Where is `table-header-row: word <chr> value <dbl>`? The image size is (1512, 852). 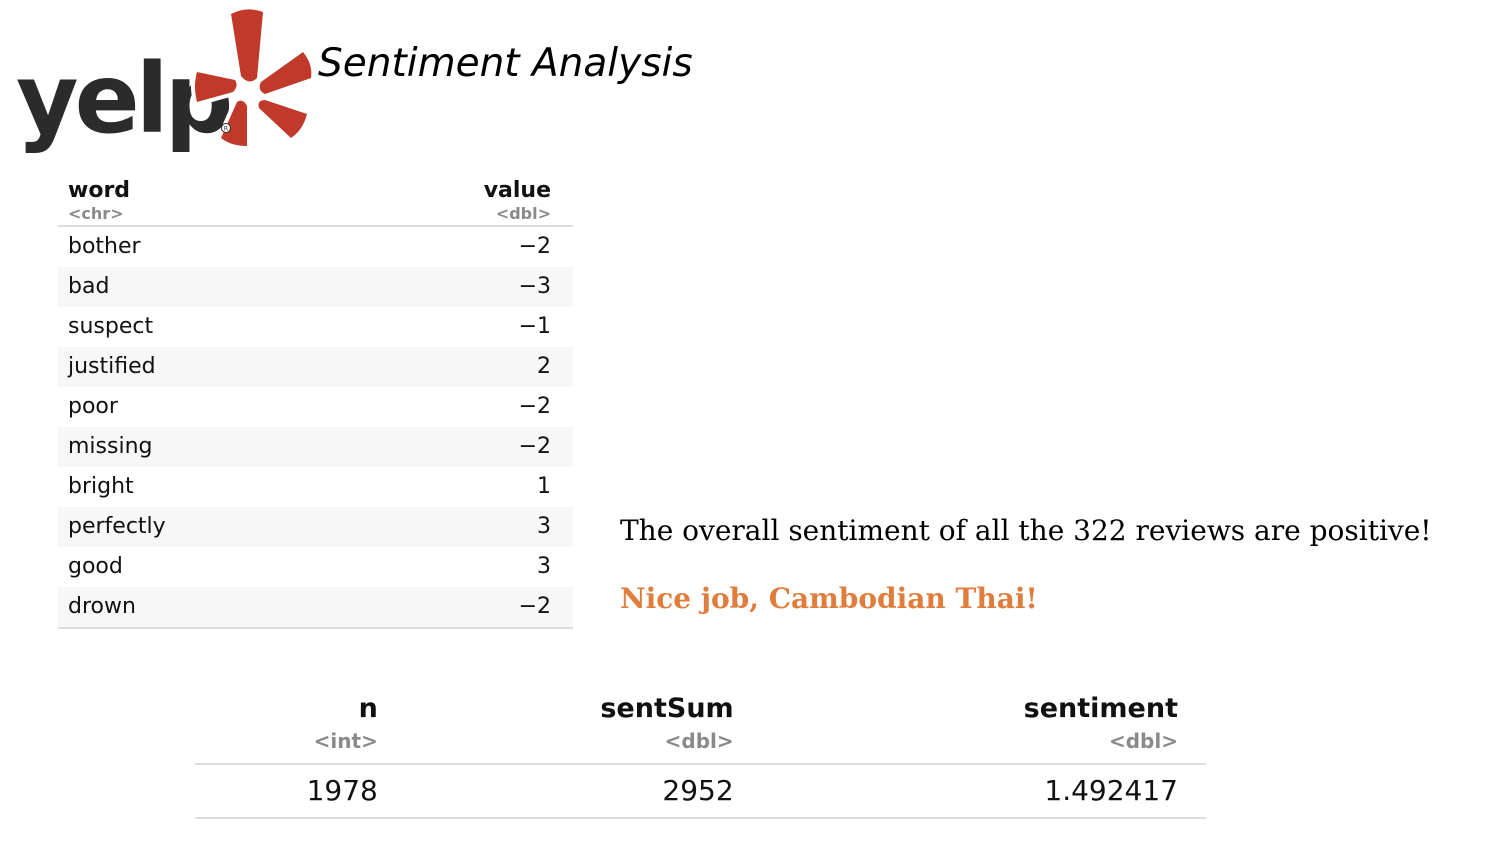 table-header-row: word <chr> value <dbl> is located at coordinates (315, 199).